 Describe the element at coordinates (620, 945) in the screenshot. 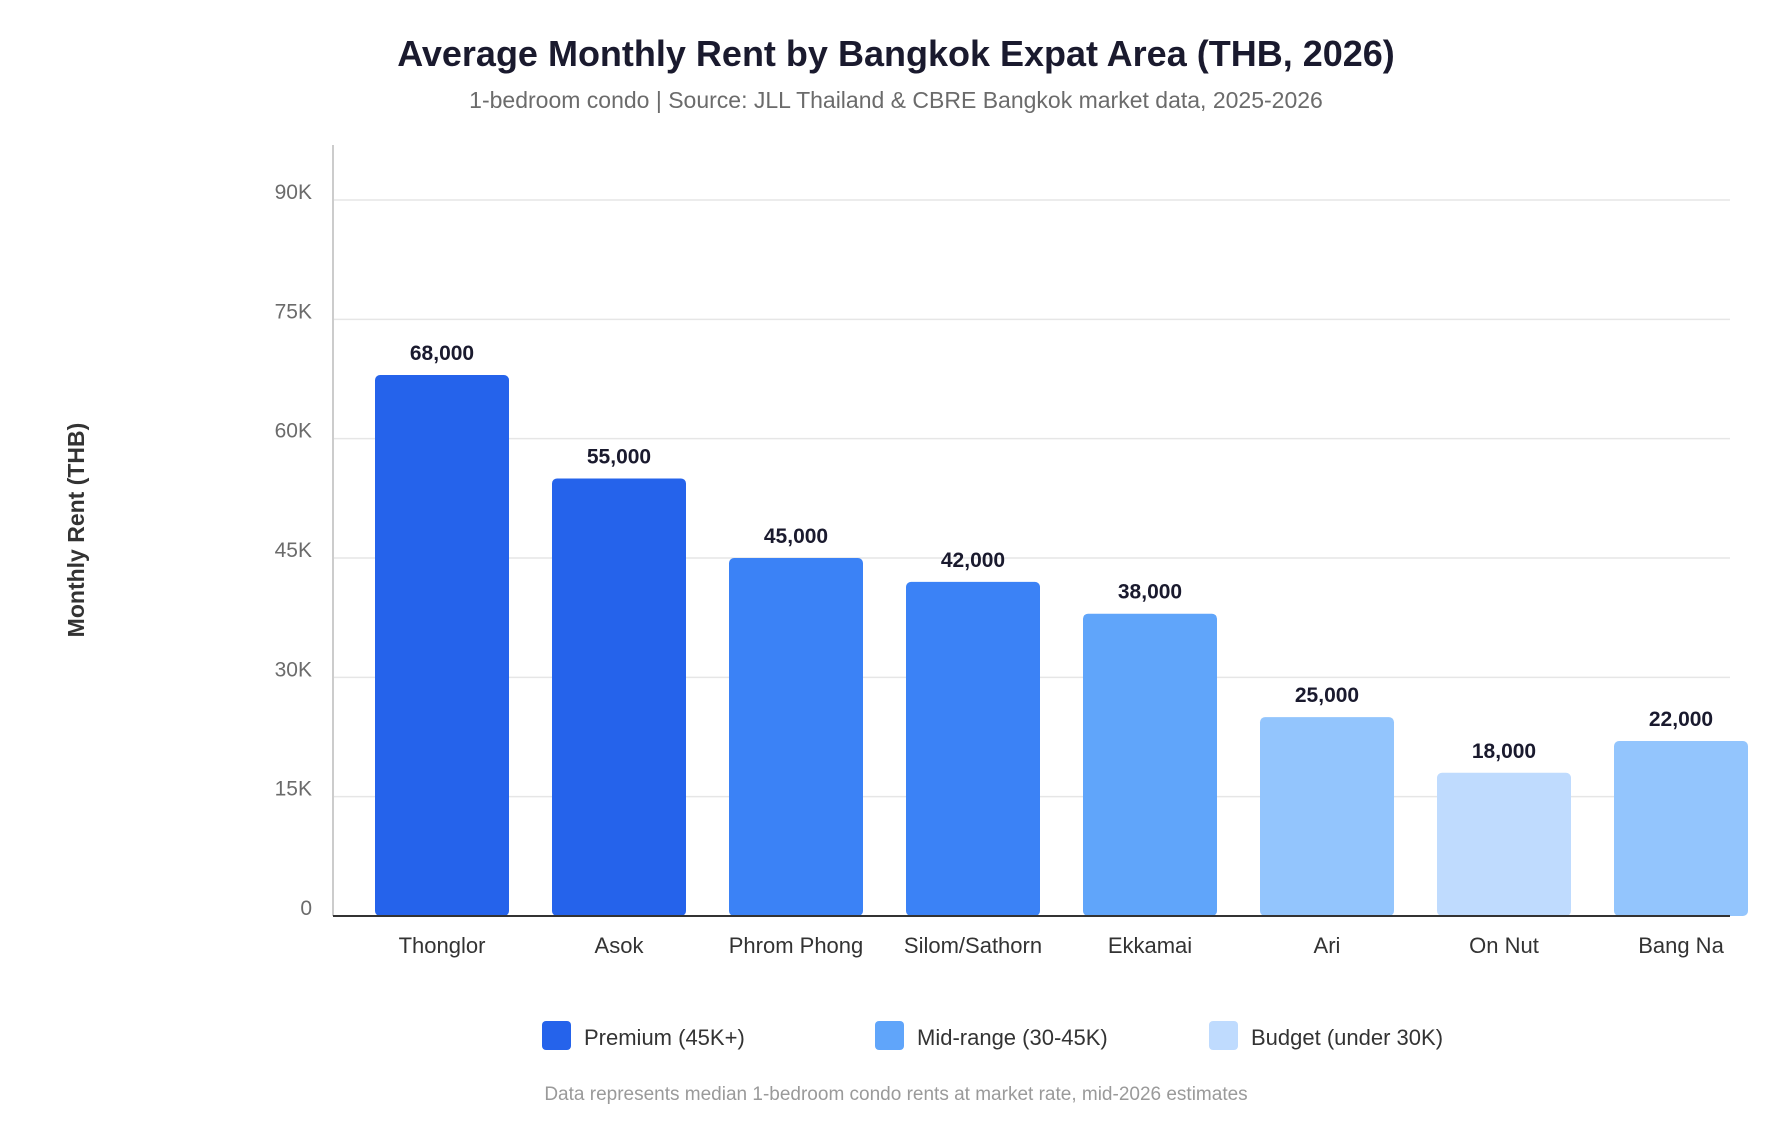

I see `x-tick-label: Asok` at that location.